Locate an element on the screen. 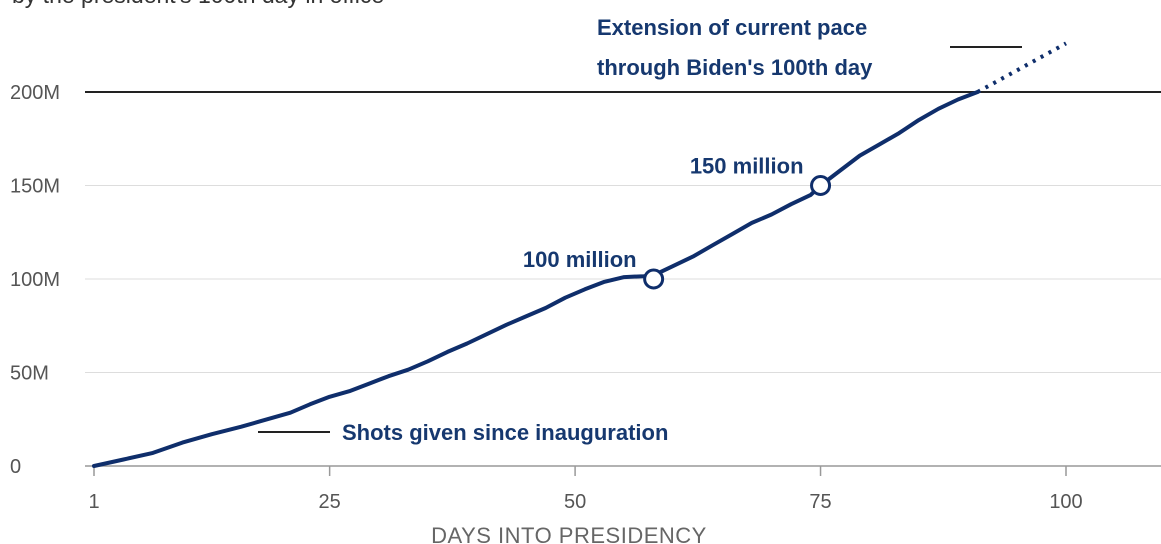 The height and width of the screenshot is (544, 1161). x-tick-label: 100 is located at coordinates (1065, 502).